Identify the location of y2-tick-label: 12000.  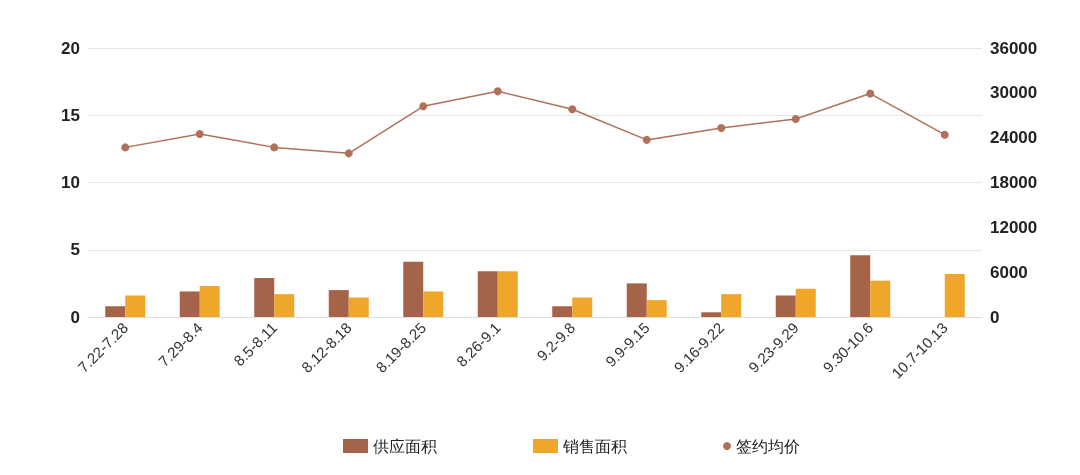
(1014, 227).